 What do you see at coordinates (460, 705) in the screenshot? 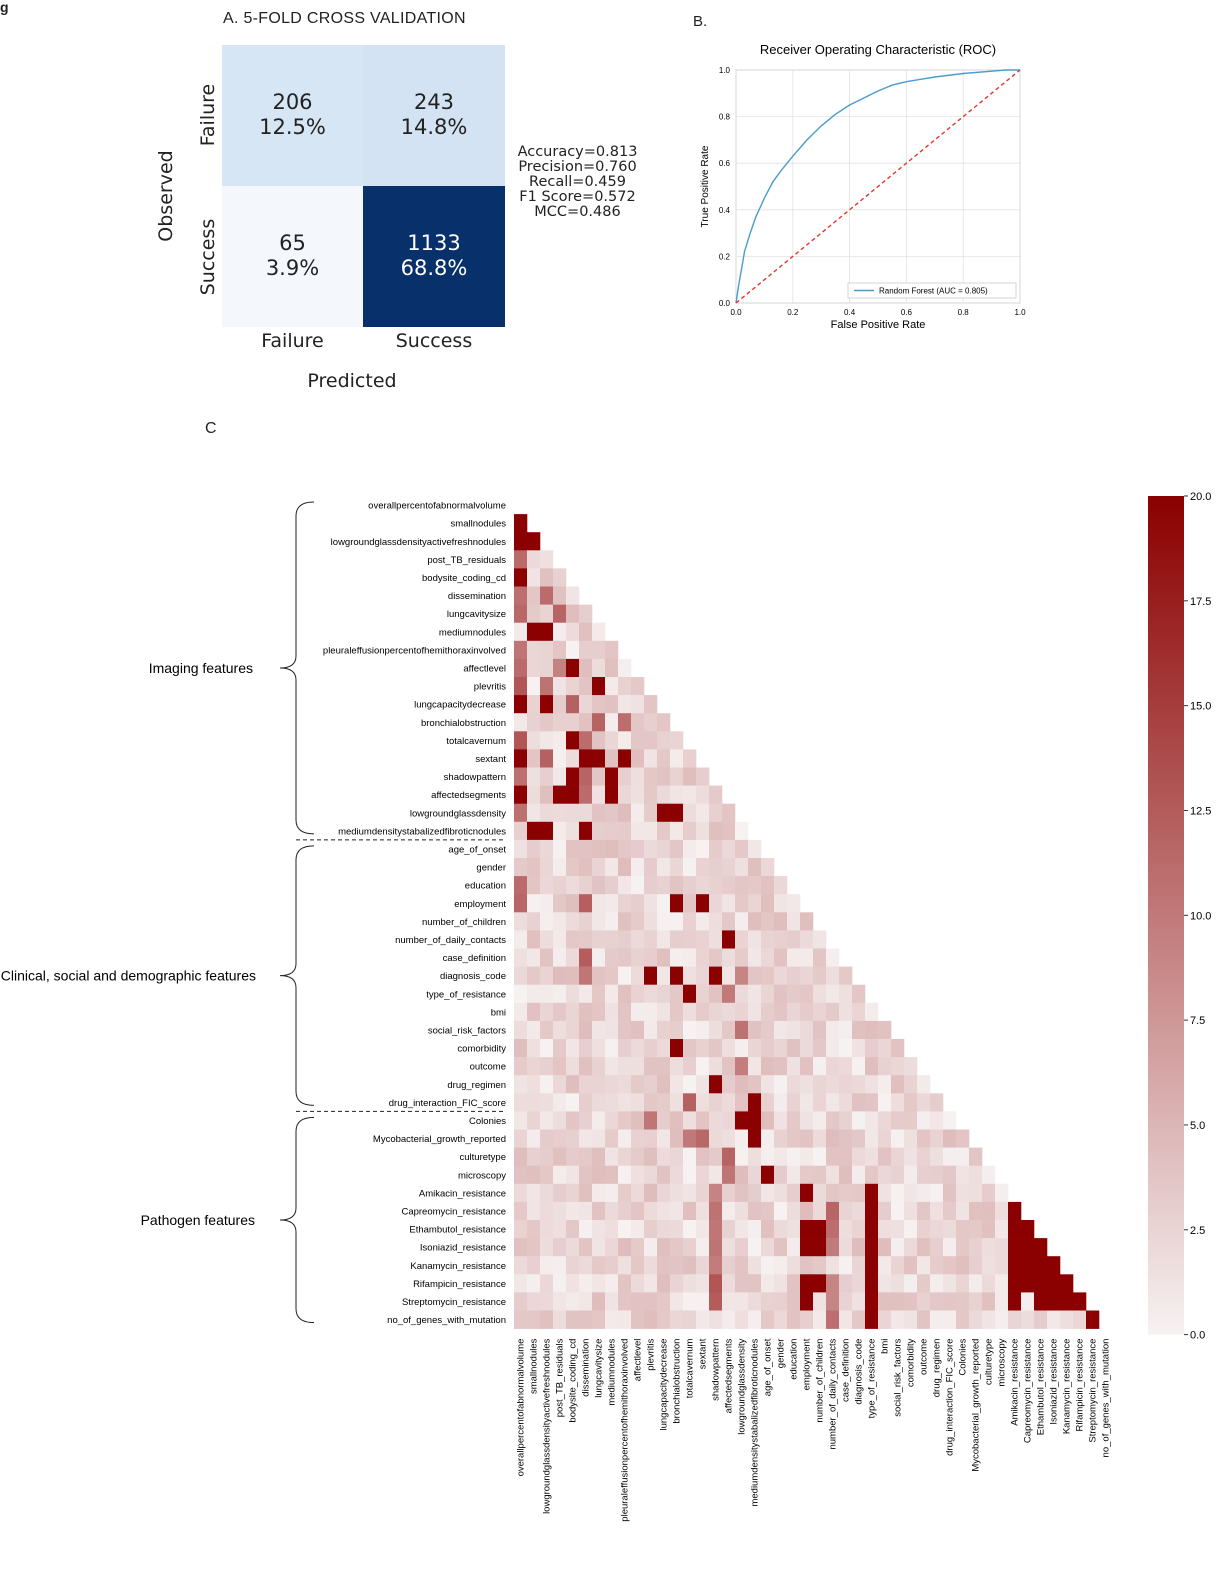
I see `heatmap-row-label: lungcapacitydecrease` at bounding box center [460, 705].